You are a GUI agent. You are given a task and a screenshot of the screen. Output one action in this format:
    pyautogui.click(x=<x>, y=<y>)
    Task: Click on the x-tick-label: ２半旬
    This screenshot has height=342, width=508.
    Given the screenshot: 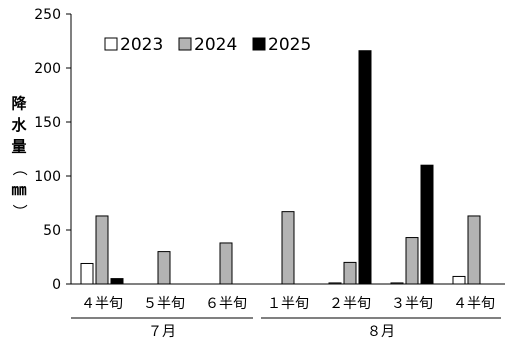 What is the action you would take?
    pyautogui.click(x=350, y=304)
    